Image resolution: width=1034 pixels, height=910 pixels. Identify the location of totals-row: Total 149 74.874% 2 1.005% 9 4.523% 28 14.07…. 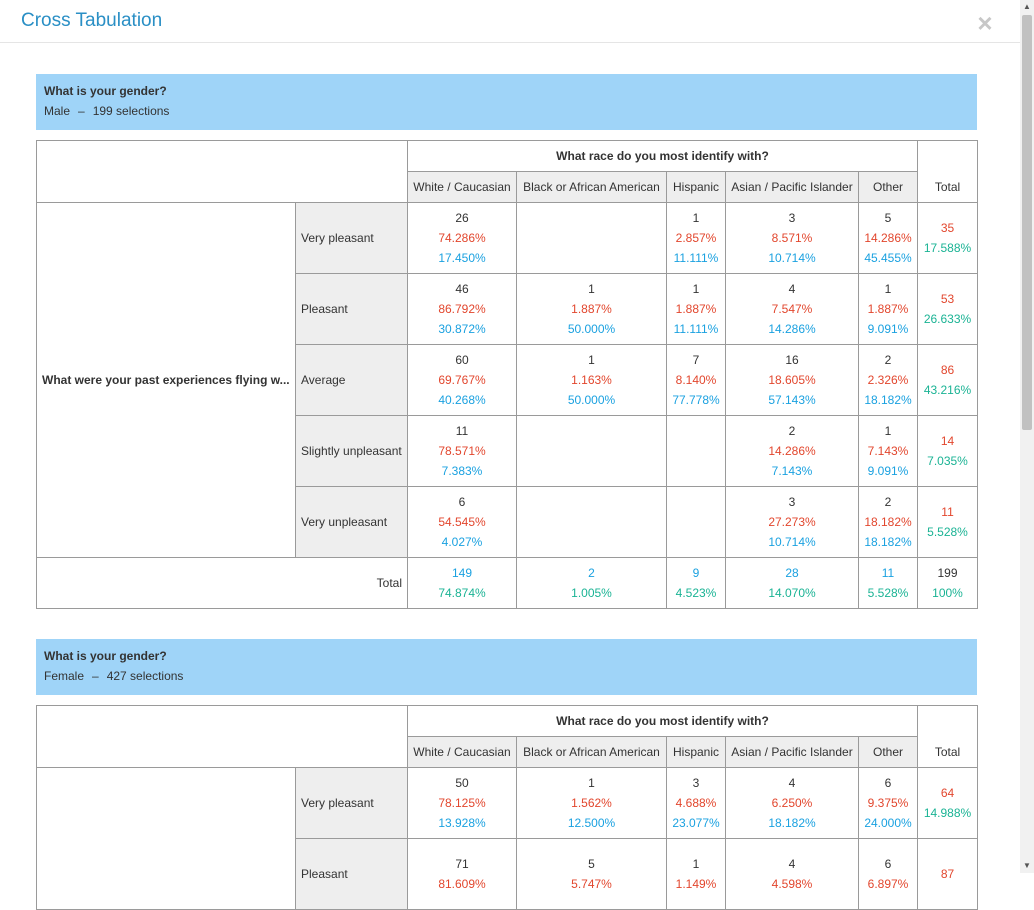
(507, 583).